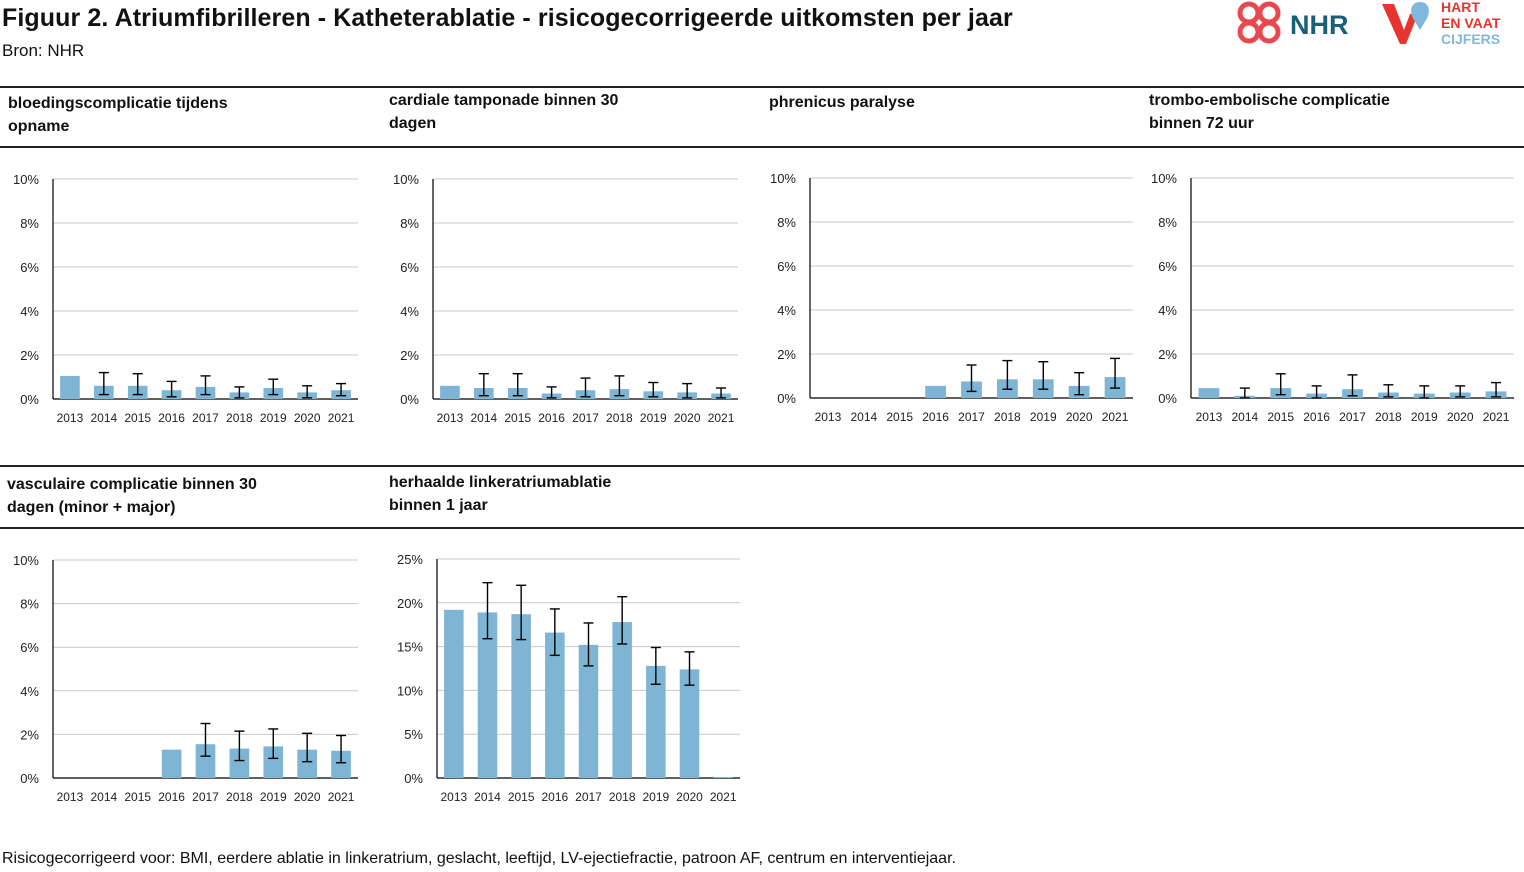 The image size is (1524, 872). I want to click on y-tick-label: 5%, so click(413, 734).